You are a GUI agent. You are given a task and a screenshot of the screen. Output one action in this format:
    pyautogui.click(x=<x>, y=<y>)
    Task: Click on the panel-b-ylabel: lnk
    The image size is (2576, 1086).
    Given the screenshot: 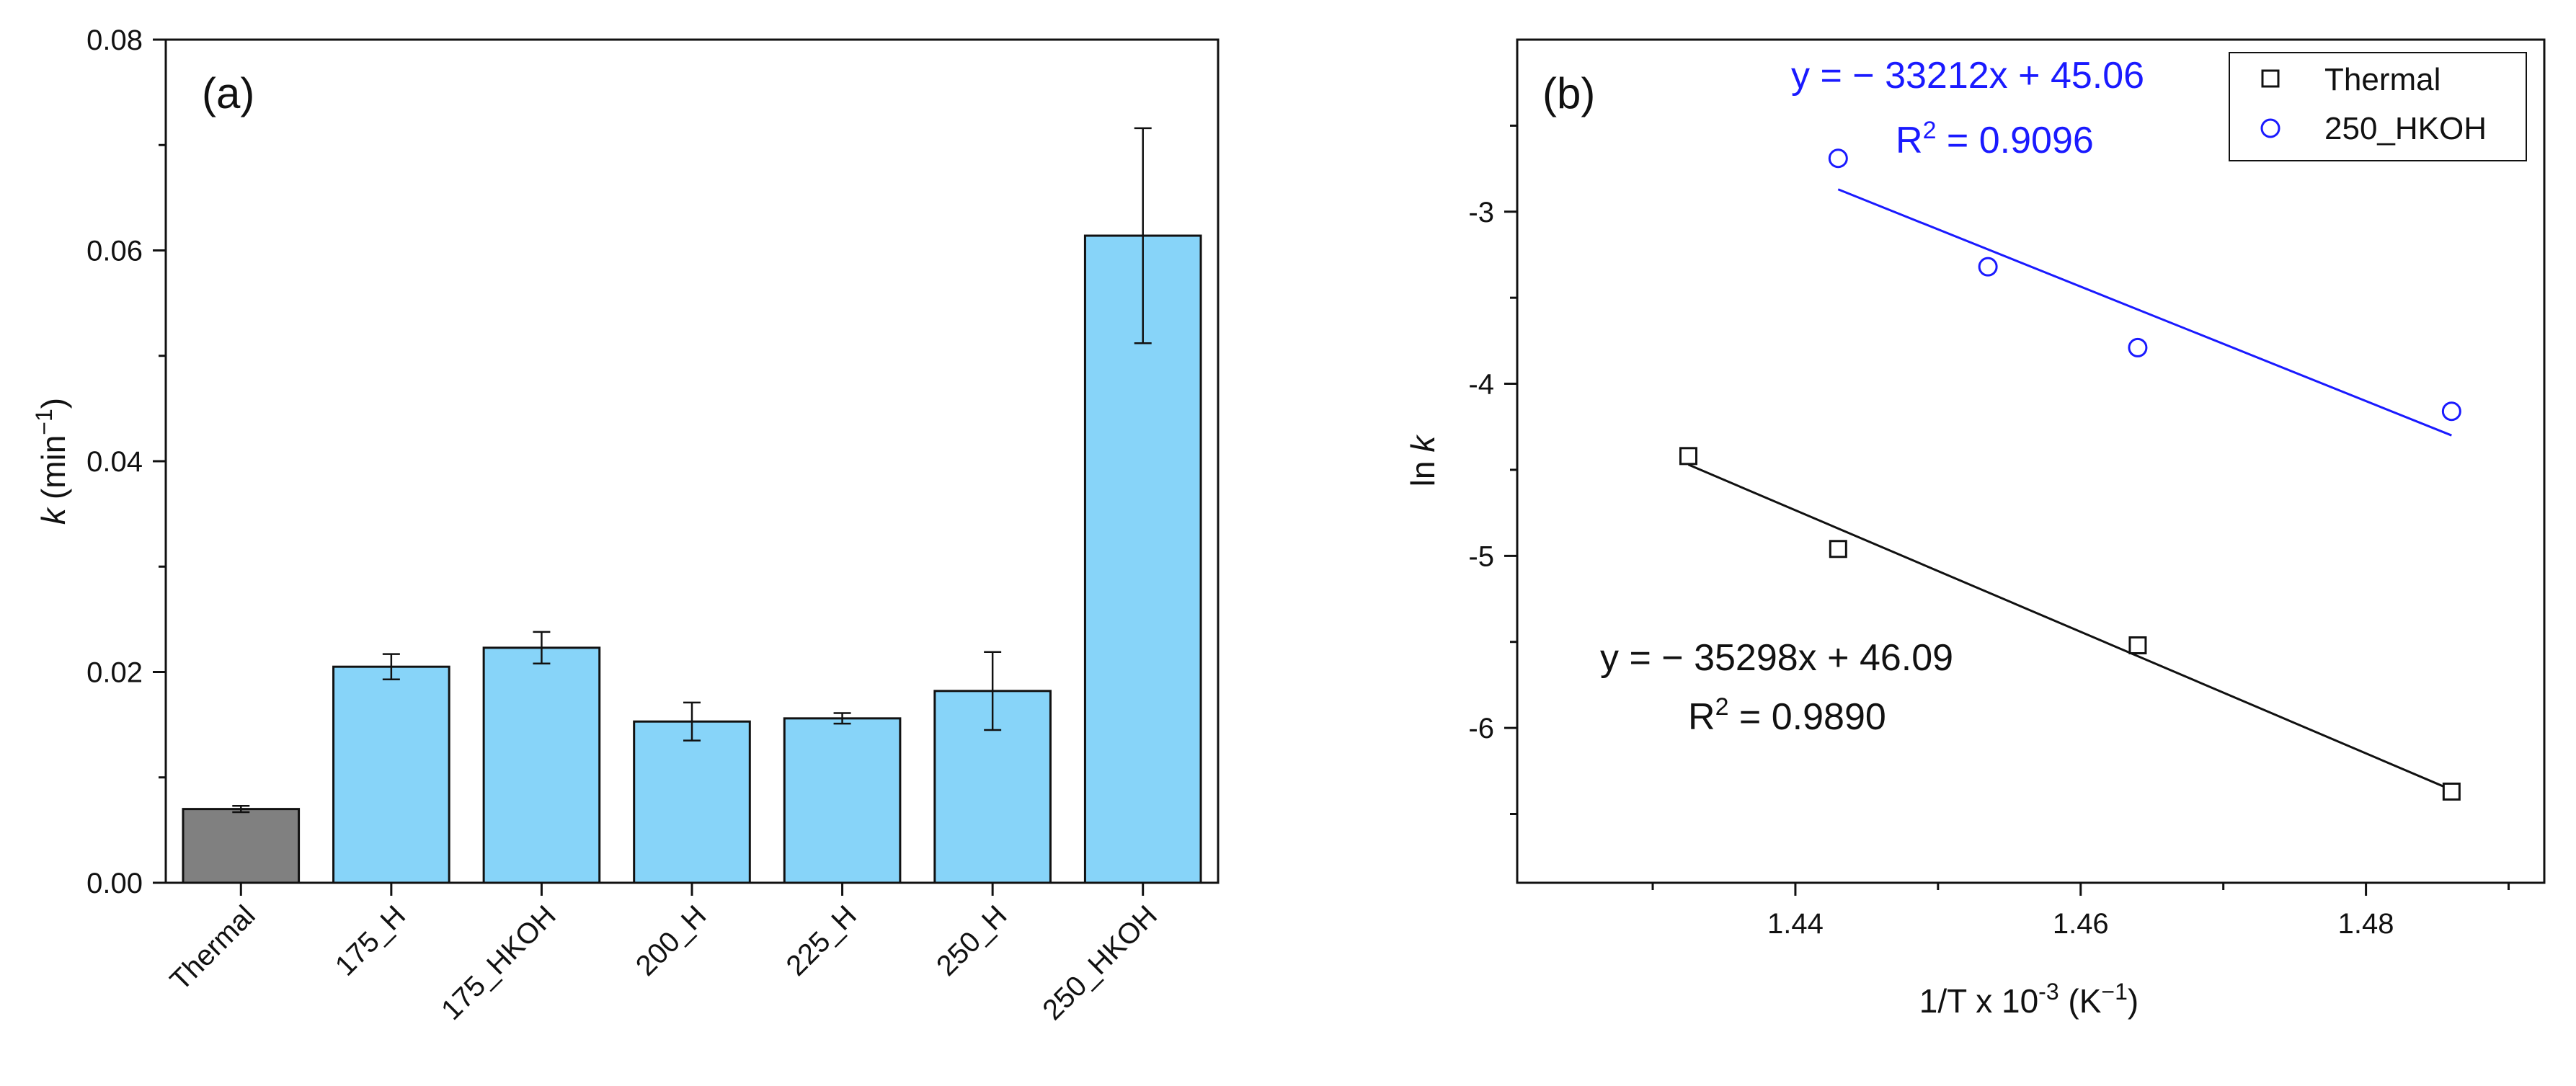 What is the action you would take?
    pyautogui.click(x=1423, y=461)
    